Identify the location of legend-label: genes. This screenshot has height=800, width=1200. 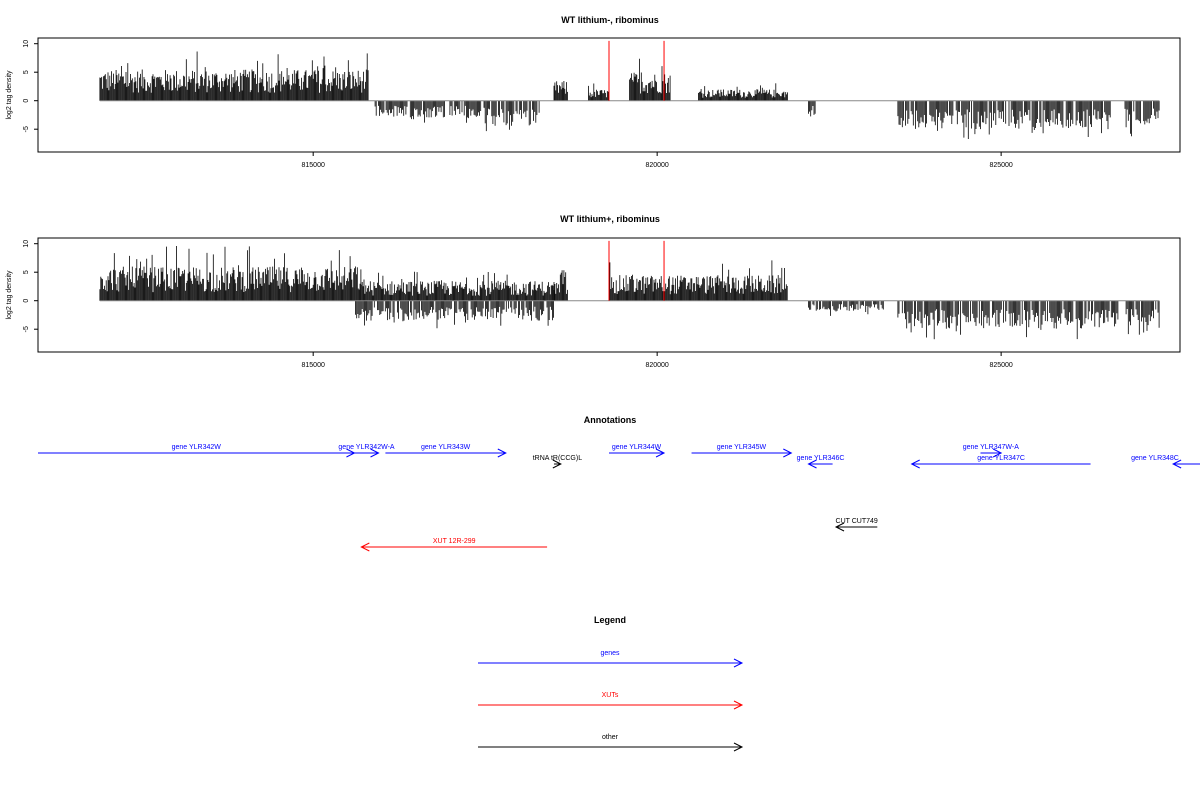
(610, 653).